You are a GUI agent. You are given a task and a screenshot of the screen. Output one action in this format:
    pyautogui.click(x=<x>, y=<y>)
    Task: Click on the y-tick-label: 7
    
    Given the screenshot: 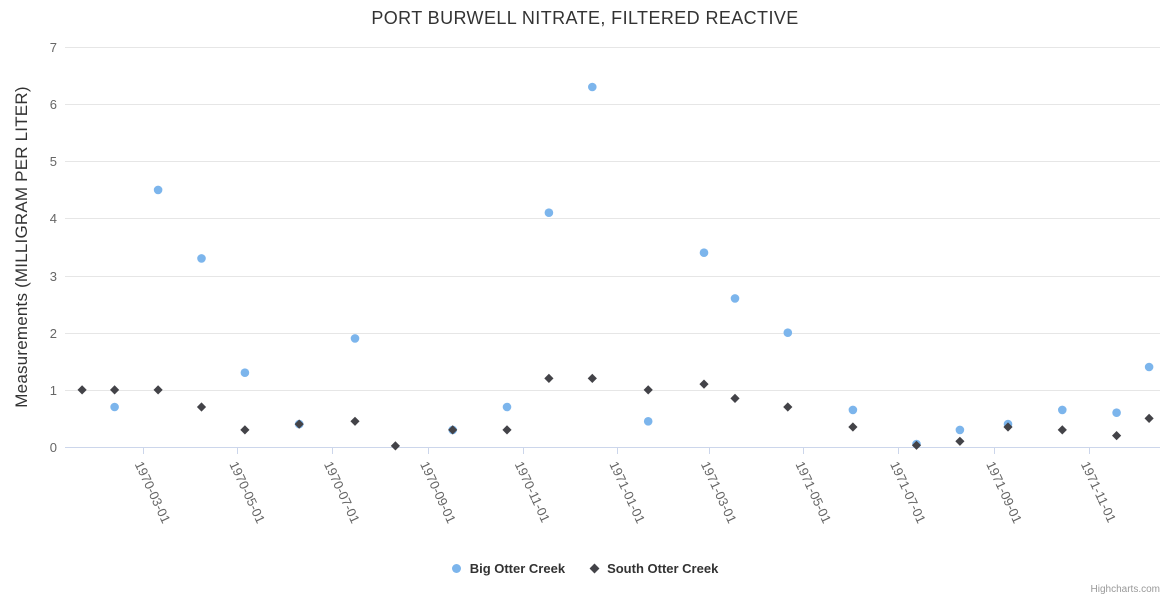 What is the action you would take?
    pyautogui.click(x=53, y=47)
    